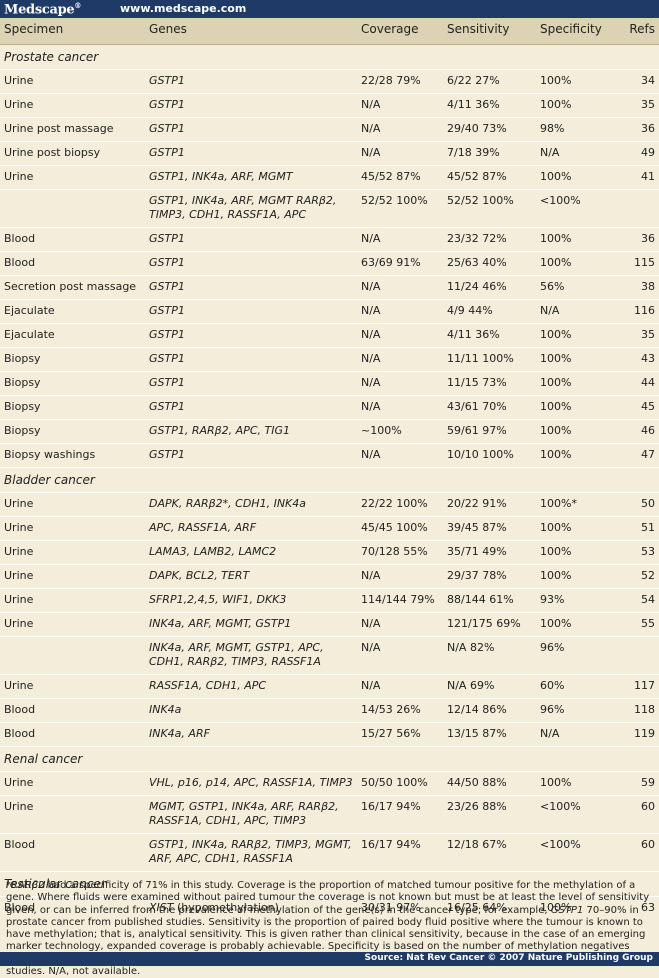 This screenshot has width=659, height=978. I want to click on section-row: Testicular cancer, so click(329, 884).